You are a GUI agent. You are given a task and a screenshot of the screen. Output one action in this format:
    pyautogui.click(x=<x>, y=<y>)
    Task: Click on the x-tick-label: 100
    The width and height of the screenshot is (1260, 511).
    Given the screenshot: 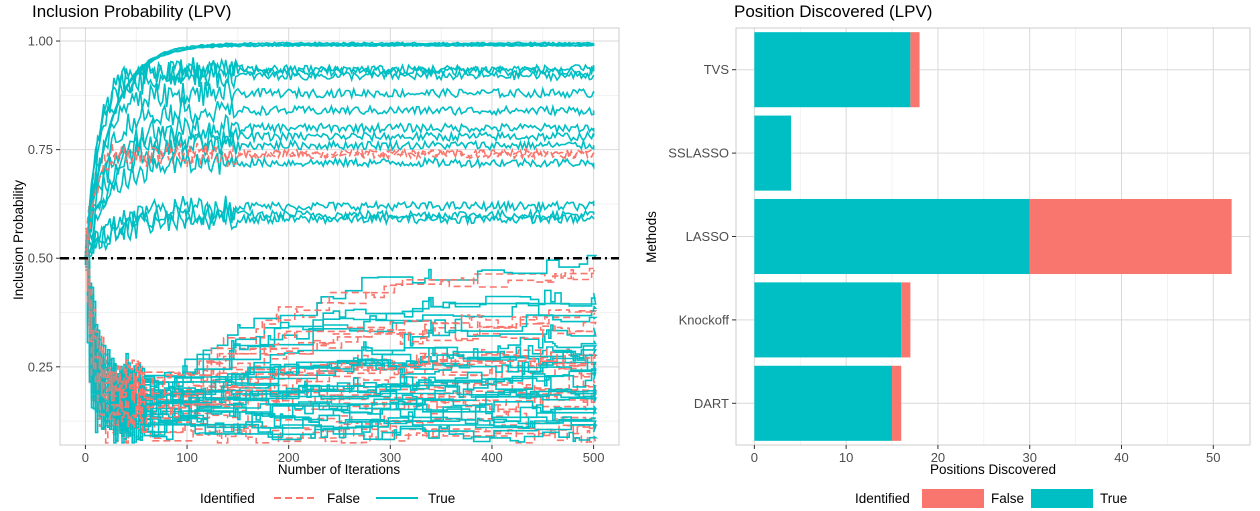 What is the action you would take?
    pyautogui.click(x=187, y=457)
    